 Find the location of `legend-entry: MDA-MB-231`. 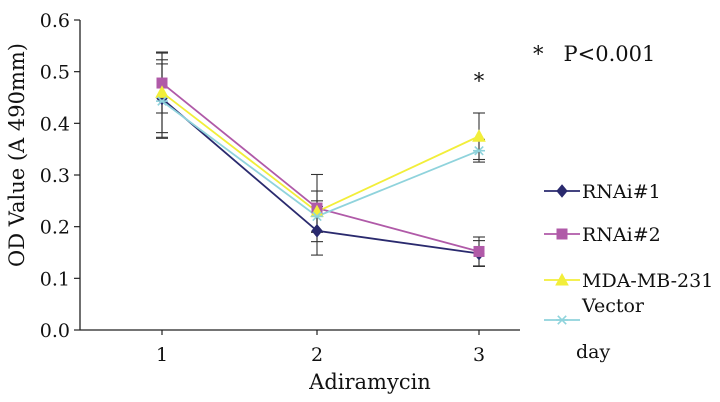

legend-entry: MDA-MB-231 is located at coordinates (628, 281).